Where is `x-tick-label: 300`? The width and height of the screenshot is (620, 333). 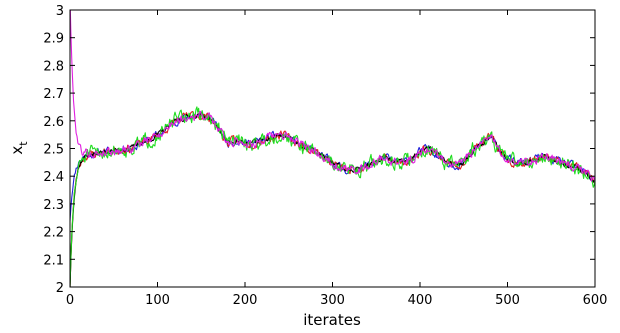 x-tick-label: 300 is located at coordinates (332, 300).